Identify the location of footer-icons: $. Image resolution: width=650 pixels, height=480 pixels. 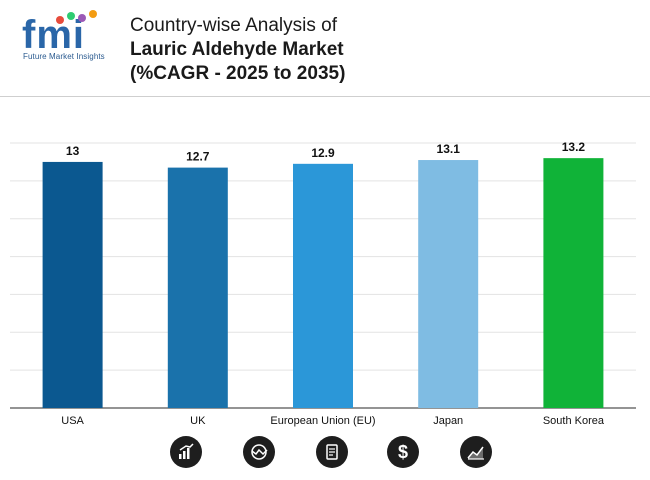
(325, 454).